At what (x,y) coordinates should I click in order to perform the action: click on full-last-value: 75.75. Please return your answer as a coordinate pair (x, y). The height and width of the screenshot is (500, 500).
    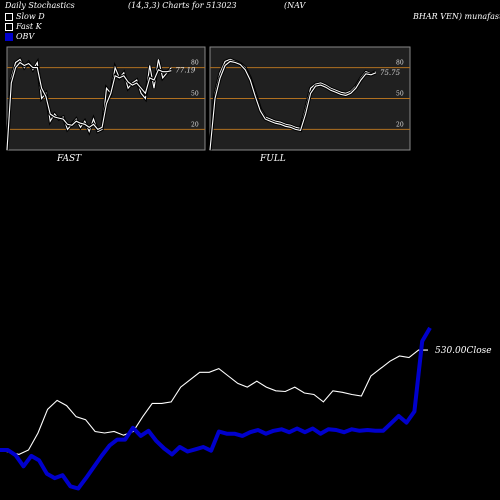
    Looking at the image, I should click on (390, 73).